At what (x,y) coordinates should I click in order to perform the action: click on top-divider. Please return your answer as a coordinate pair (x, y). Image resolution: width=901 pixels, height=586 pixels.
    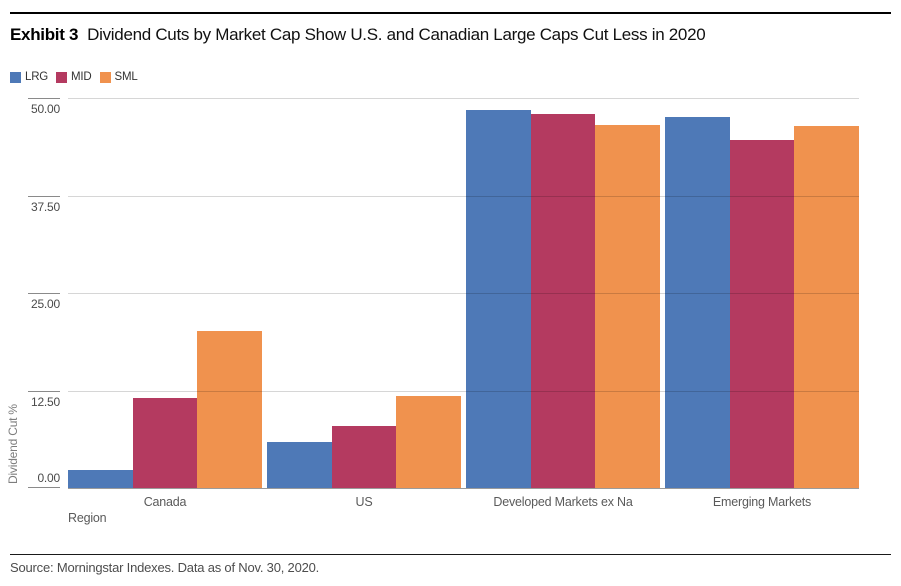
    Looking at the image, I should click on (450, 13).